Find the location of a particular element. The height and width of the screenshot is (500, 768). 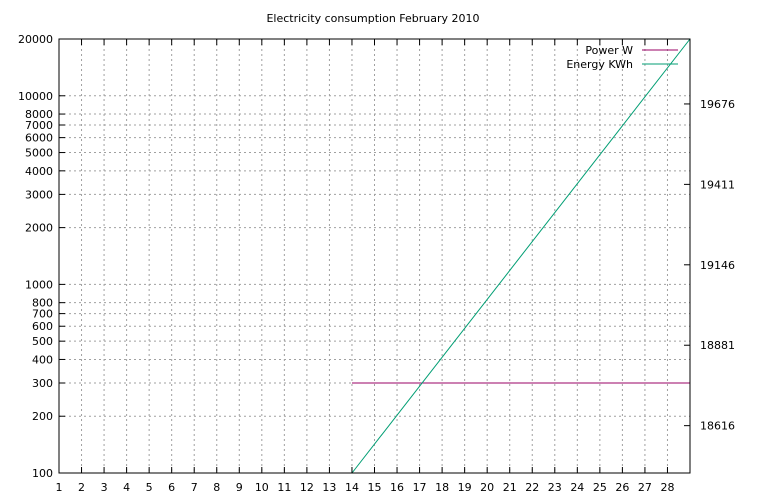

x-tick-label: 23 is located at coordinates (555, 487).